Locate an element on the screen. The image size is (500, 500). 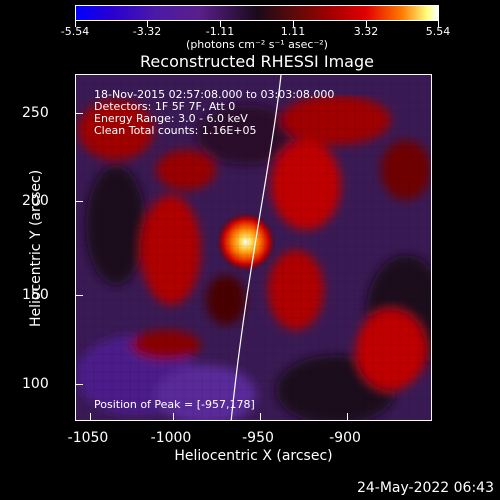
x-tick-label: -1000 is located at coordinates (171, 438).